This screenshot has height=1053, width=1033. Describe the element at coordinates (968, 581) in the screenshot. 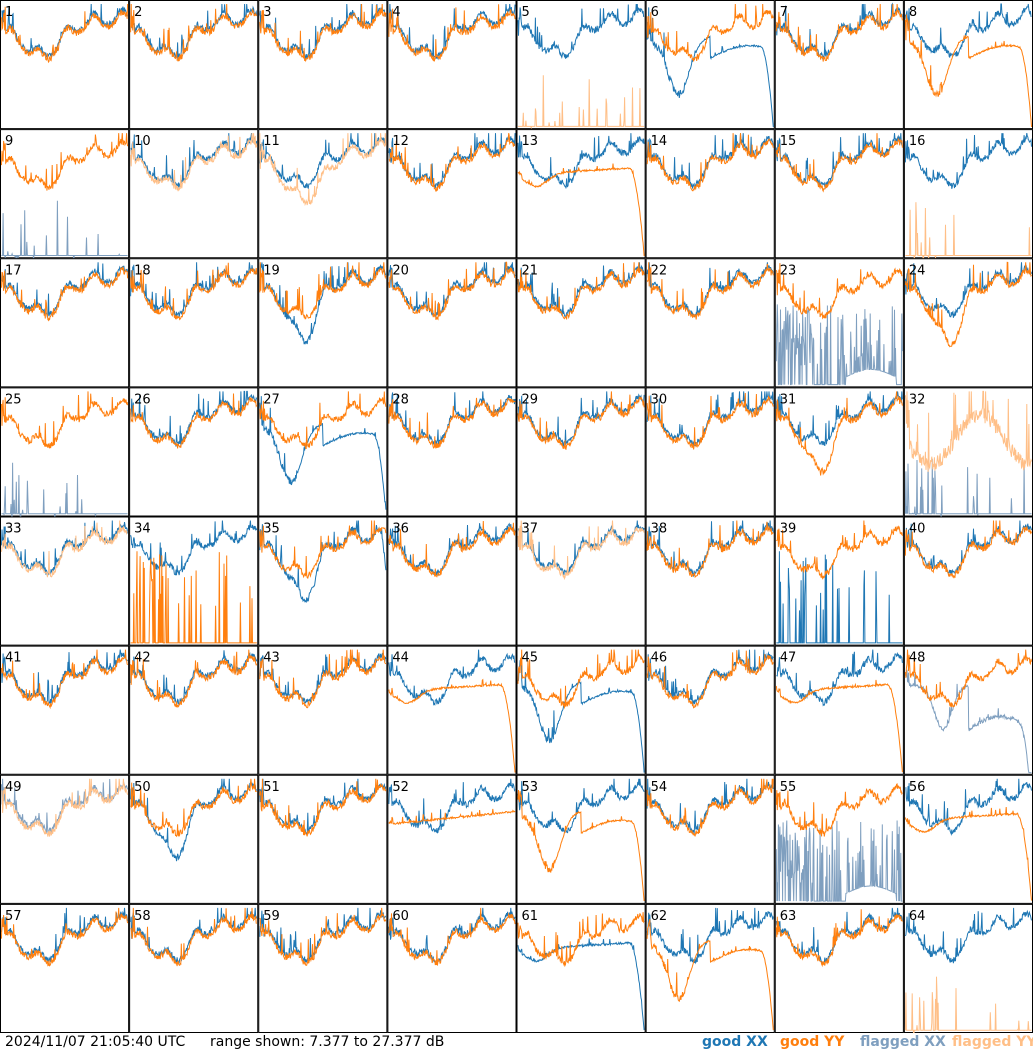

I see `panel-40: 40` at that location.